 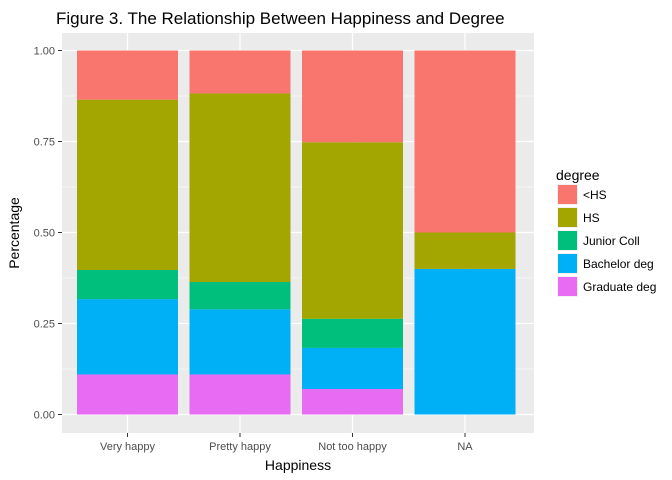 I want to click on y-axis: 0.00 0.25 0.50 0.75 1.00, so click(x=48, y=234).